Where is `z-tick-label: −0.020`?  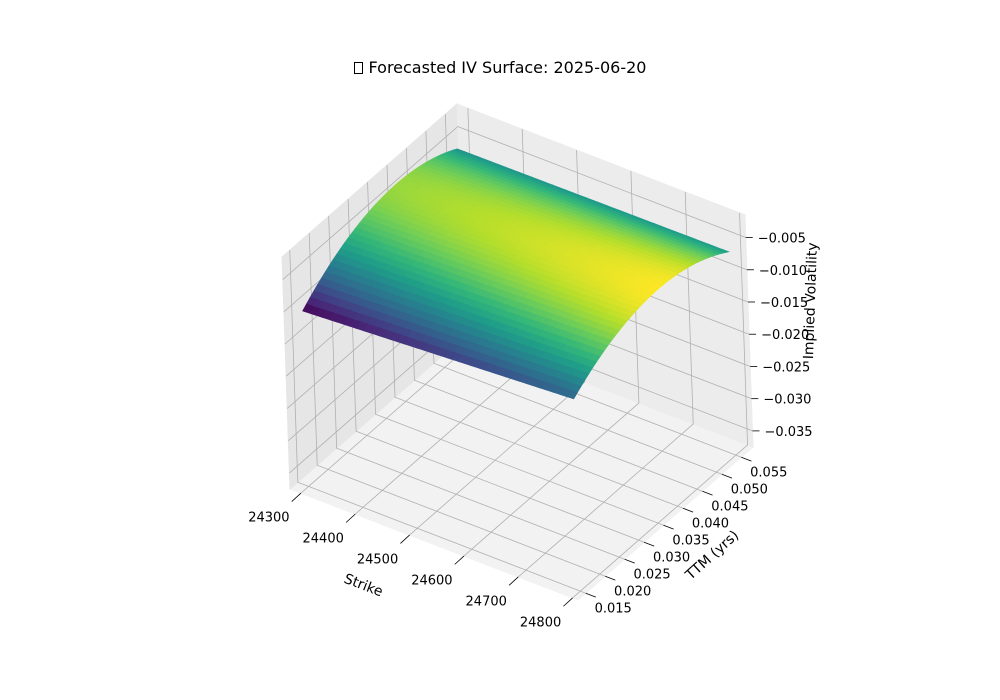
z-tick-label: −0.020 is located at coordinates (785, 335).